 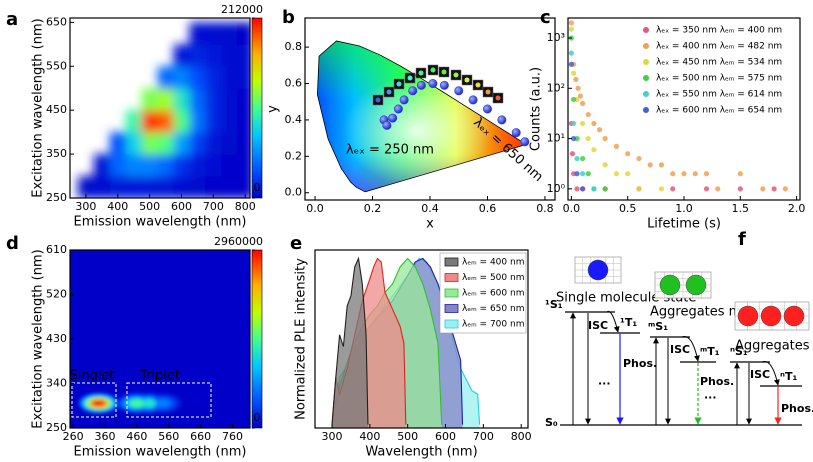 I want to click on s1-label: ᵐS₁, so click(x=658, y=326).